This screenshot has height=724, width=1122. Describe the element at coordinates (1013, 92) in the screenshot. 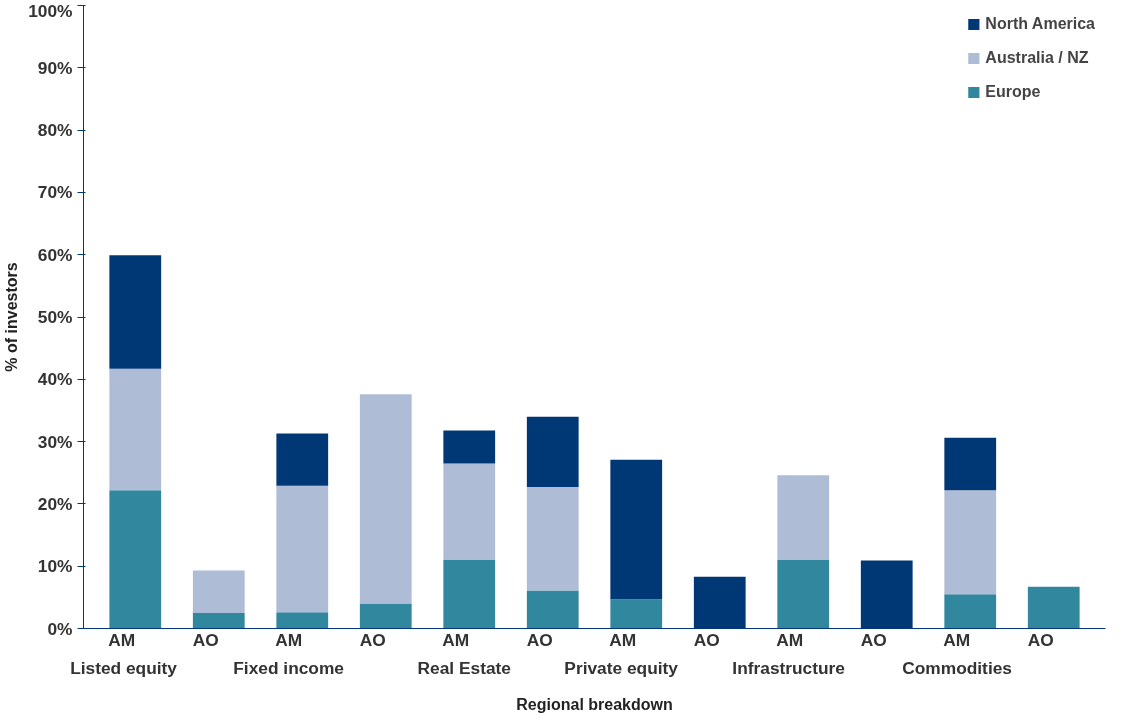

I see `legend-label: Europe` at that location.